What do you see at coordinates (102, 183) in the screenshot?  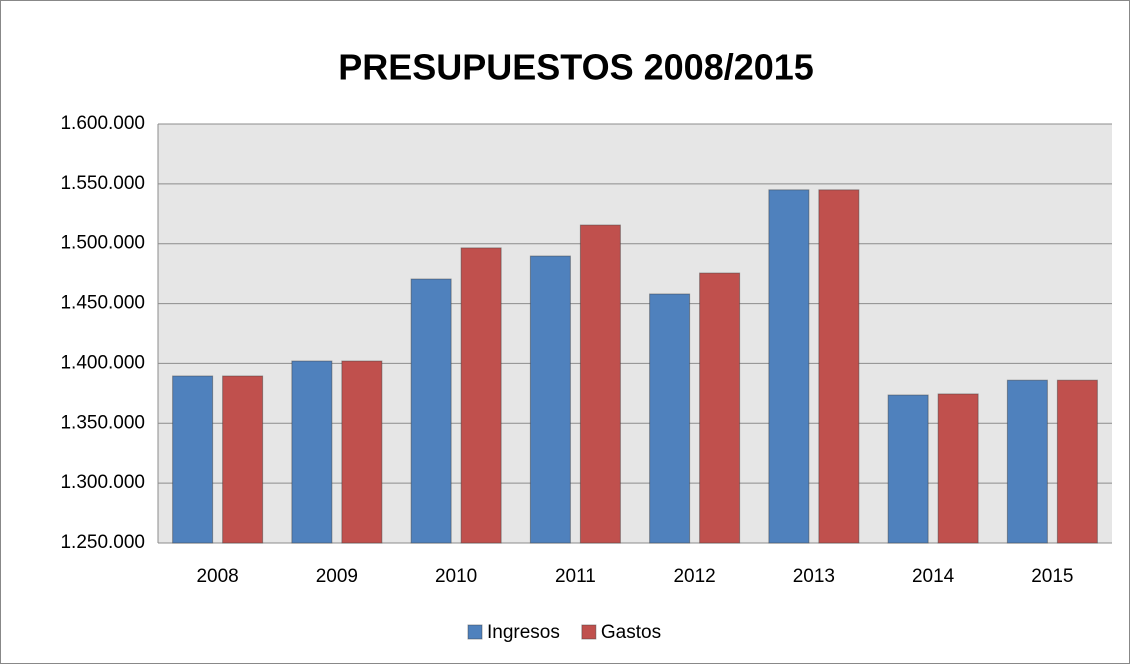 I see `y-tick-label: 1.550.000` at bounding box center [102, 183].